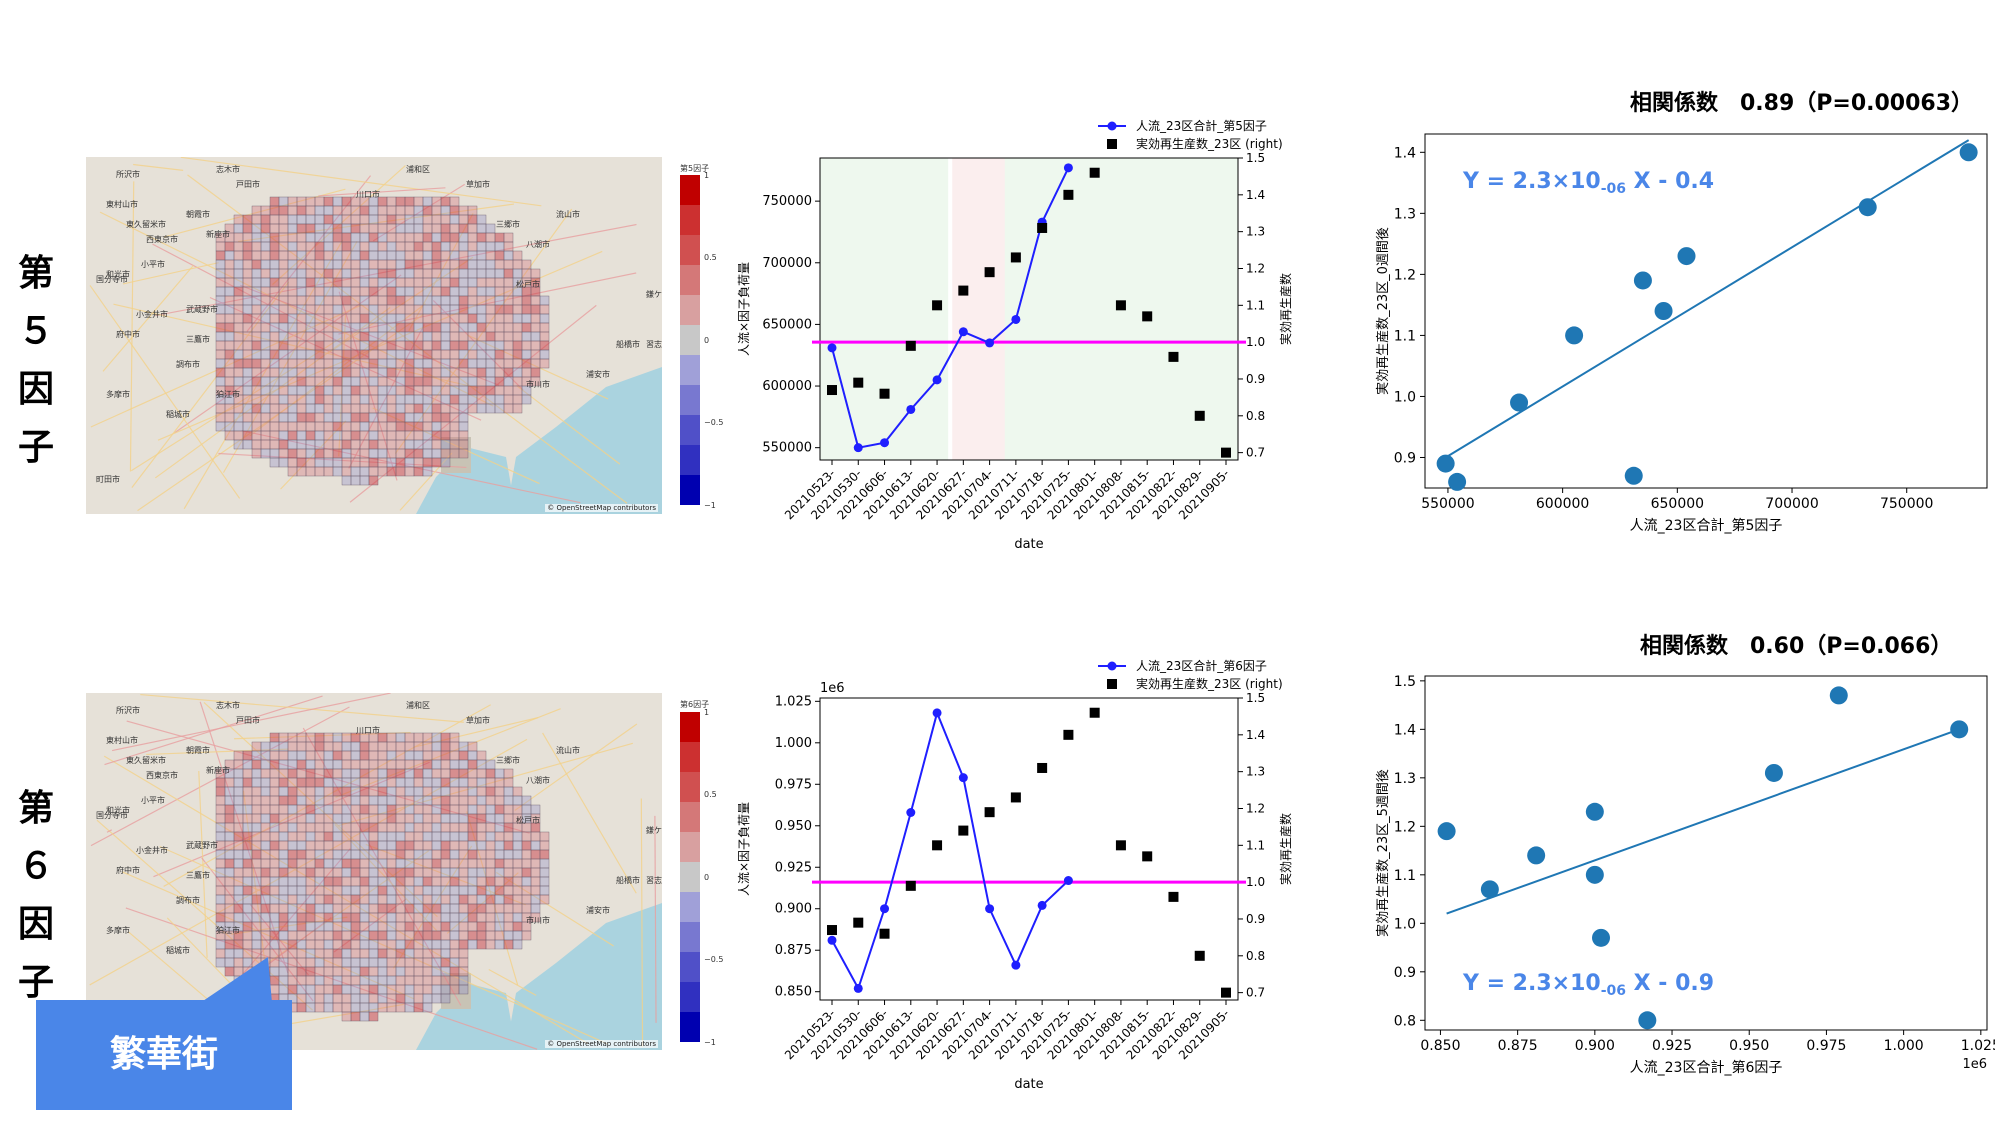 Image resolution: width=2000 pixels, height=1125 pixels. I want to click on series-point, so click(937, 713).